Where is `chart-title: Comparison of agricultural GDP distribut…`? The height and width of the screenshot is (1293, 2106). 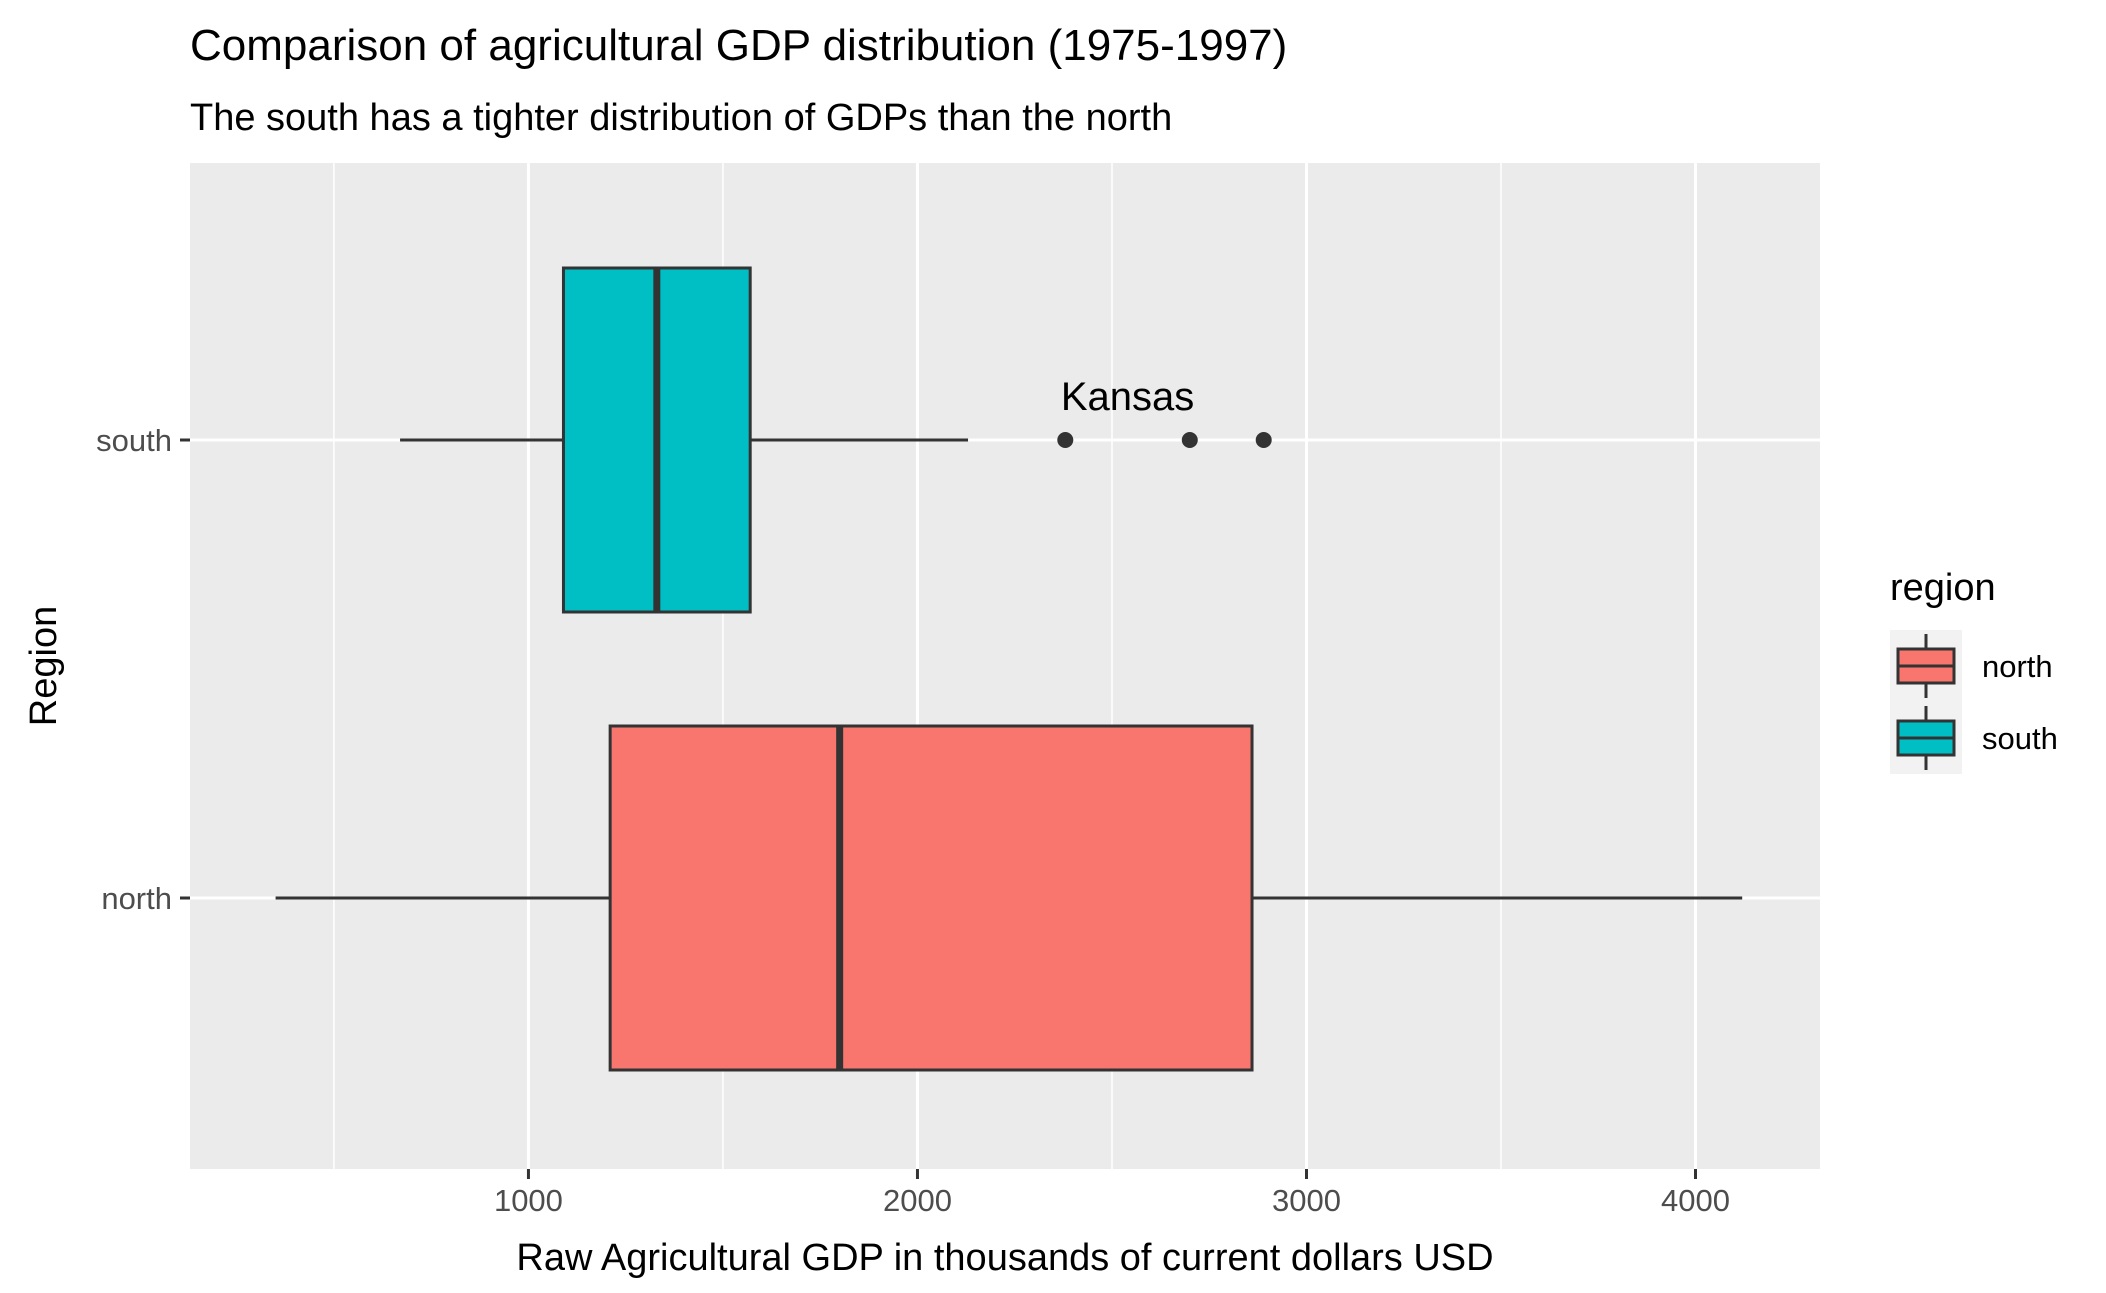
chart-title: Comparison of agricultural GDP distribut… is located at coordinates (738, 45).